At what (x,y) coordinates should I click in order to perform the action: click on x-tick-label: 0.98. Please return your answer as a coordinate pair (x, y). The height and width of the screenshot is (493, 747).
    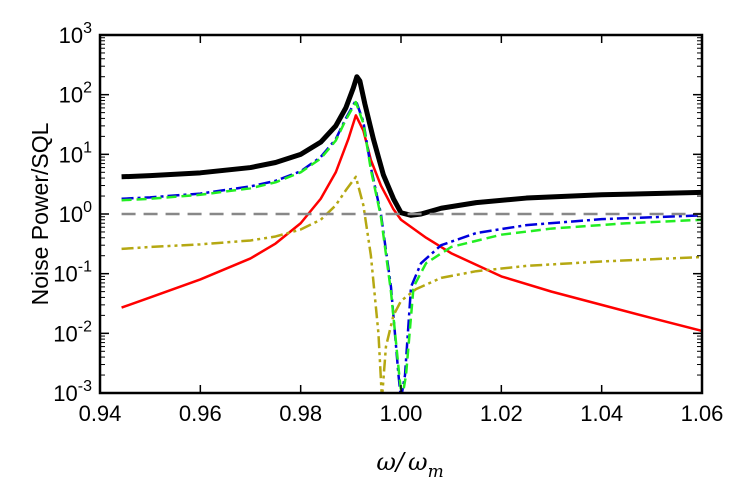
    Looking at the image, I should click on (300, 413).